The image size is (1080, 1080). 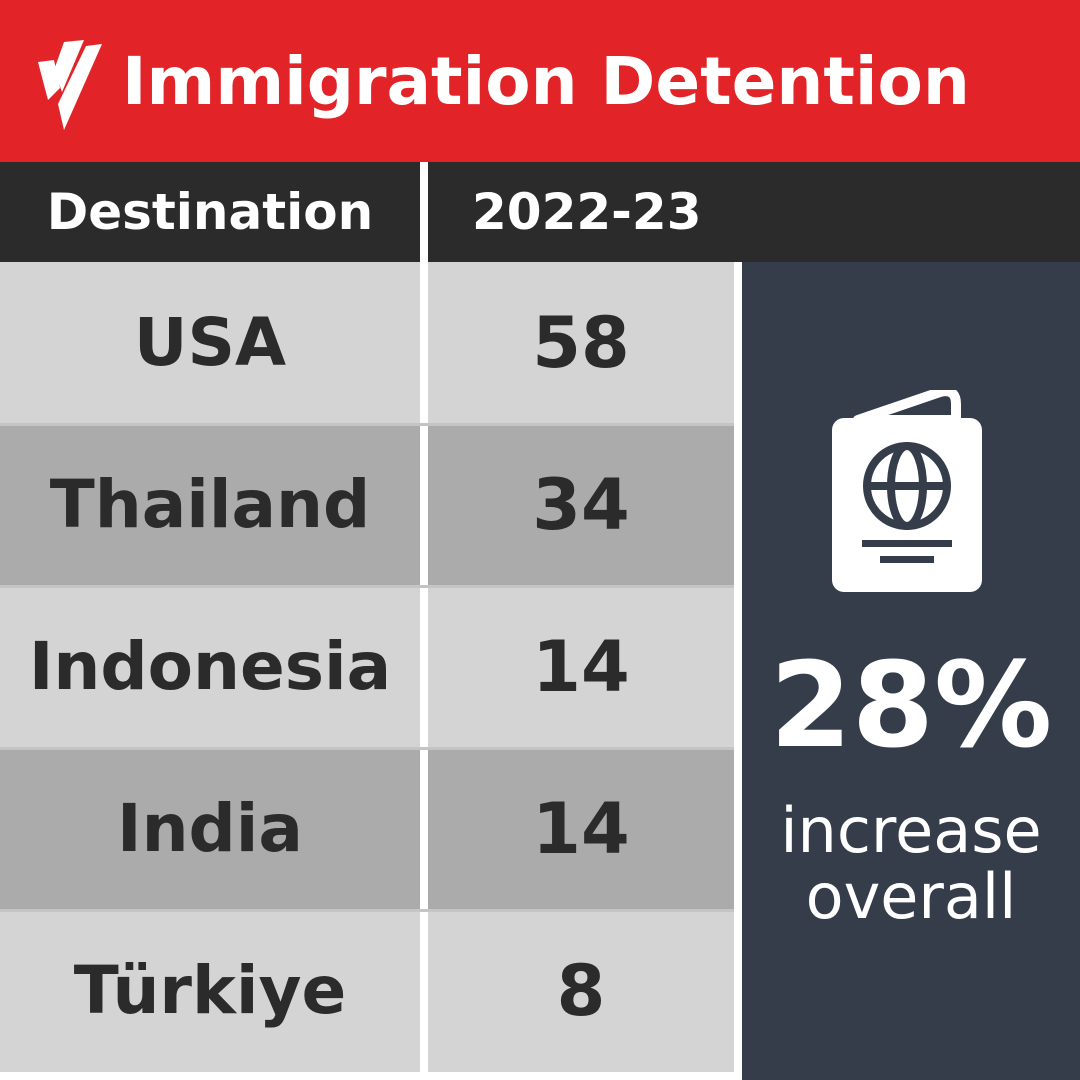 I want to click on panel-divider, so click(x=738, y=671).